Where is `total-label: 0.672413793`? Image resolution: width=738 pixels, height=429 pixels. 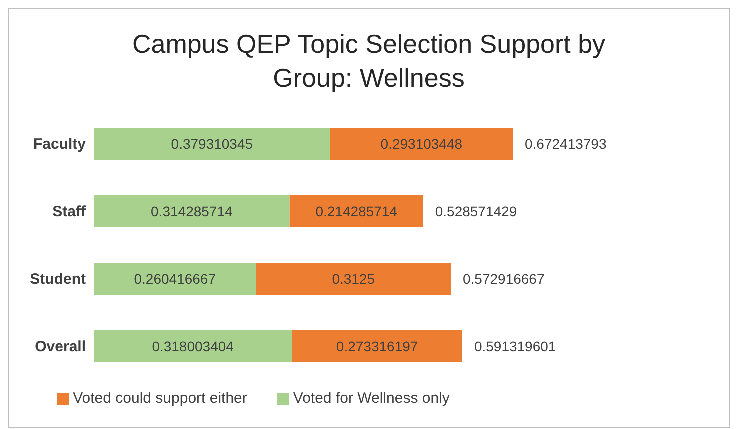 total-label: 0.672413793 is located at coordinates (566, 144).